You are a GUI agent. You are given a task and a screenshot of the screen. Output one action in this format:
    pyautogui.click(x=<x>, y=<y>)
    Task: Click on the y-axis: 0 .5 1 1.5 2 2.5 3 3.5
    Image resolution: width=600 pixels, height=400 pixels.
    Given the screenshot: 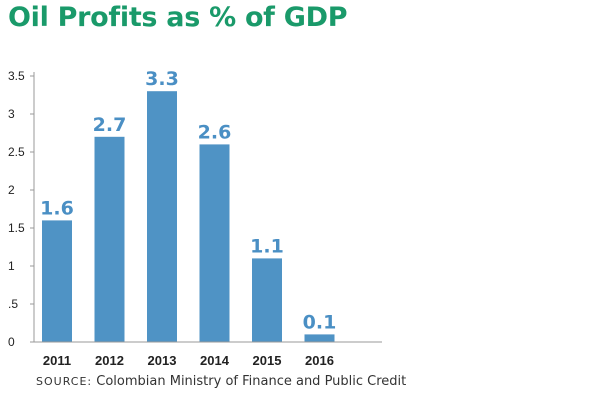 What is the action you would take?
    pyautogui.click(x=21, y=209)
    